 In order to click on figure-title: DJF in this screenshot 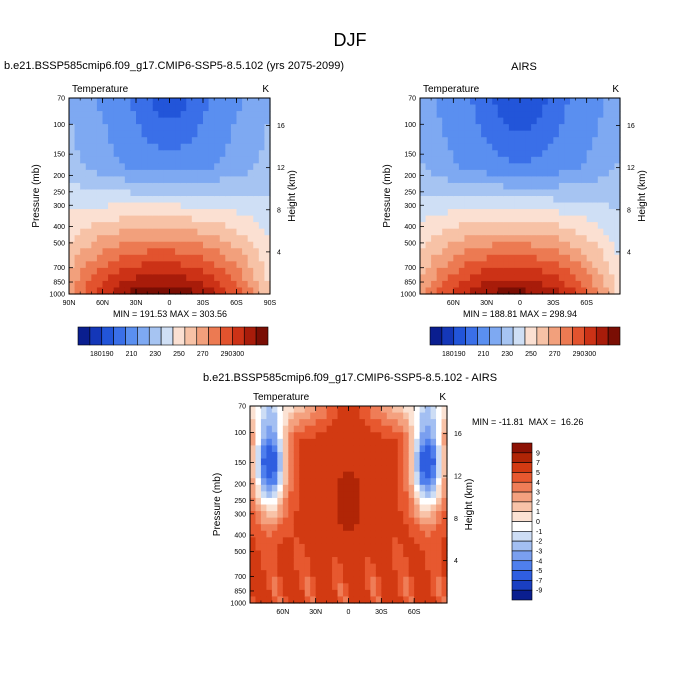, I will do `click(350, 40)`.